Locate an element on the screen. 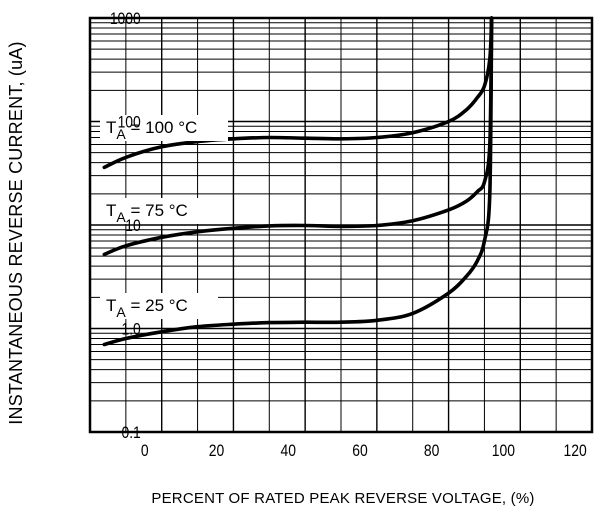  x-tick-label: 80 is located at coordinates (432, 451).